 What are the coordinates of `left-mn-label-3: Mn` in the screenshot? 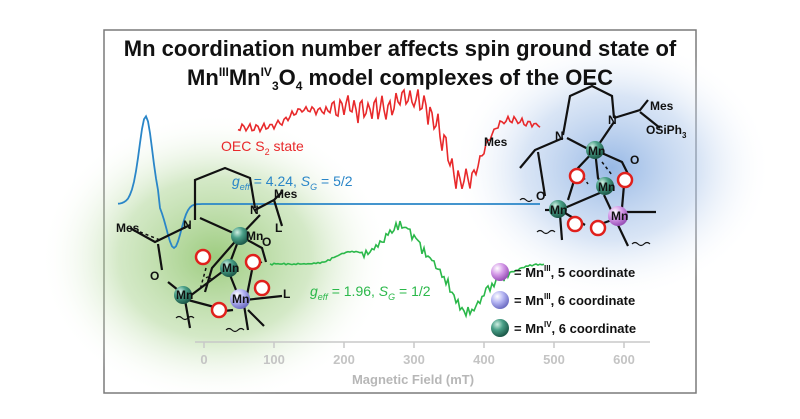 It's located at (184, 295).